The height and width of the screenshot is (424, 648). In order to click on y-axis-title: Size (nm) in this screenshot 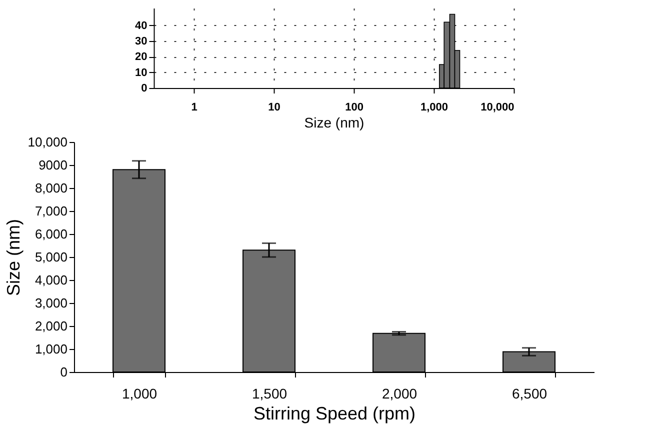, I will do `click(14, 257)`.